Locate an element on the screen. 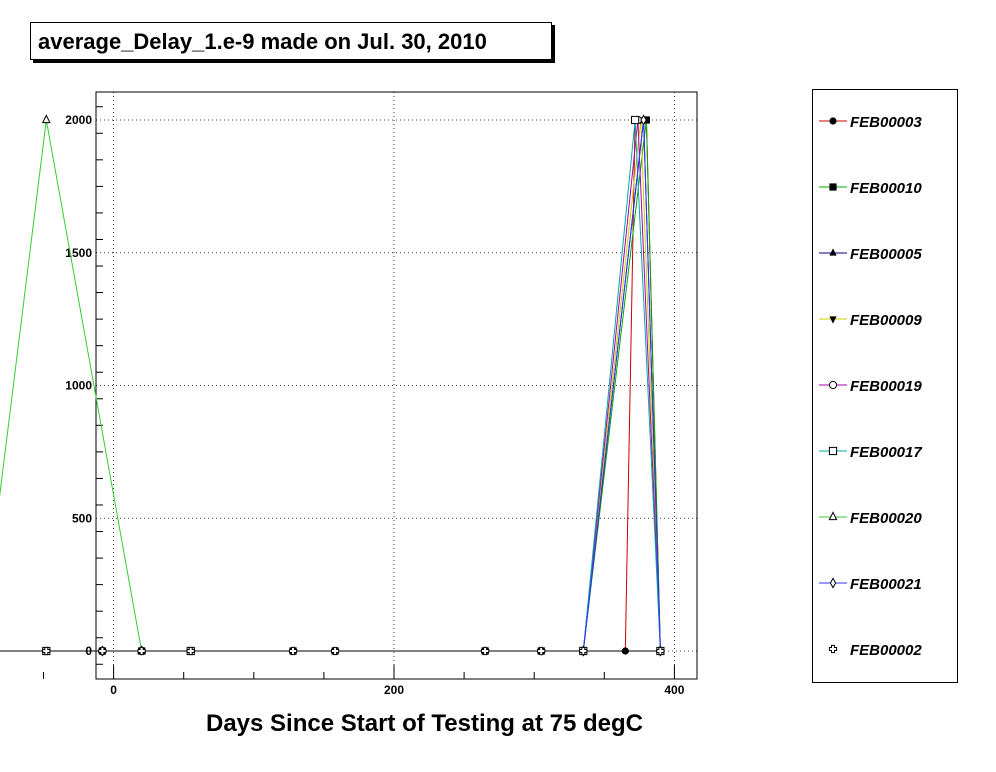 This screenshot has width=996, height=772. legend-label: FEB00010 is located at coordinates (886, 188).